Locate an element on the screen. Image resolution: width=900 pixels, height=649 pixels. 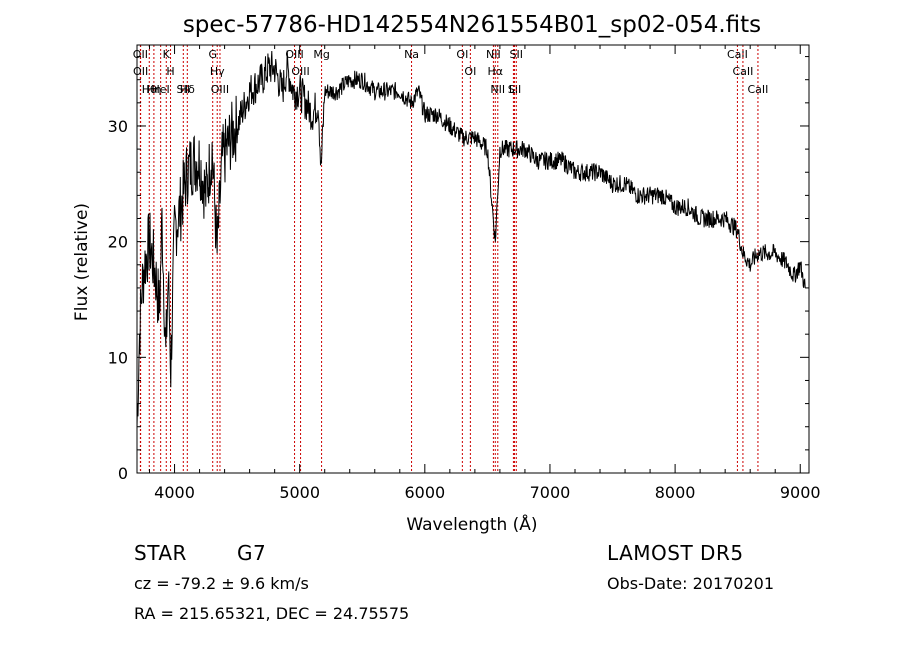
y-axis-label: Flux (relative) is located at coordinates (82, 262).